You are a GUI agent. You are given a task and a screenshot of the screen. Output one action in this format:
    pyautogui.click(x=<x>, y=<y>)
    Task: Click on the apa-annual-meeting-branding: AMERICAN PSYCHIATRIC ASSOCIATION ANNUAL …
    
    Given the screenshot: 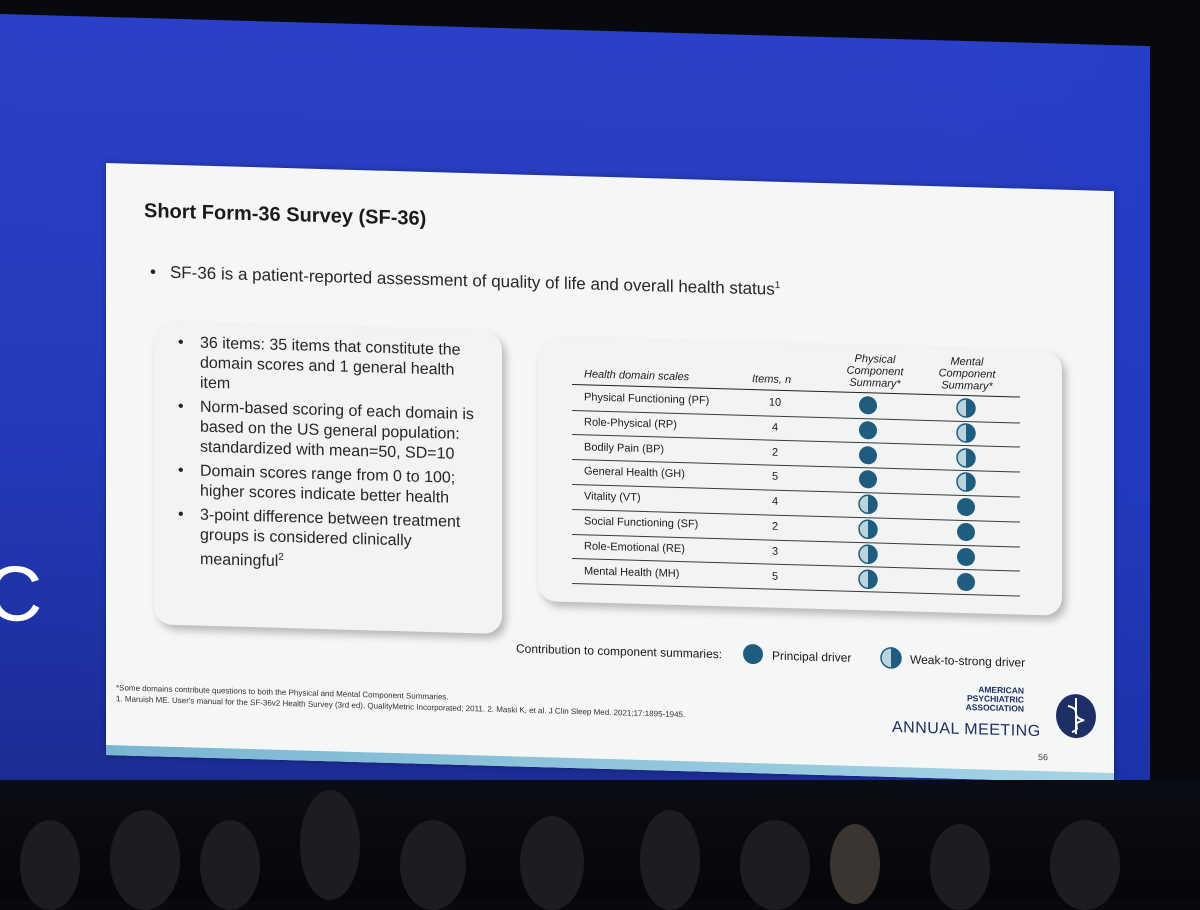 What is the action you would take?
    pyautogui.click(x=993, y=716)
    